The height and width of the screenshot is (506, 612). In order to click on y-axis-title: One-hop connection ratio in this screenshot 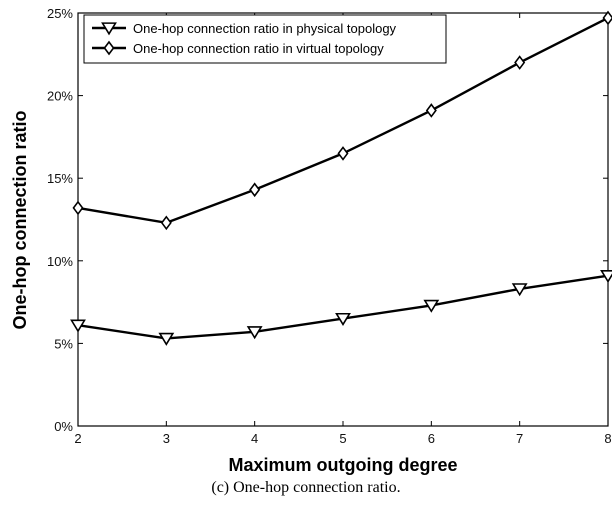, I will do `click(20, 219)`.